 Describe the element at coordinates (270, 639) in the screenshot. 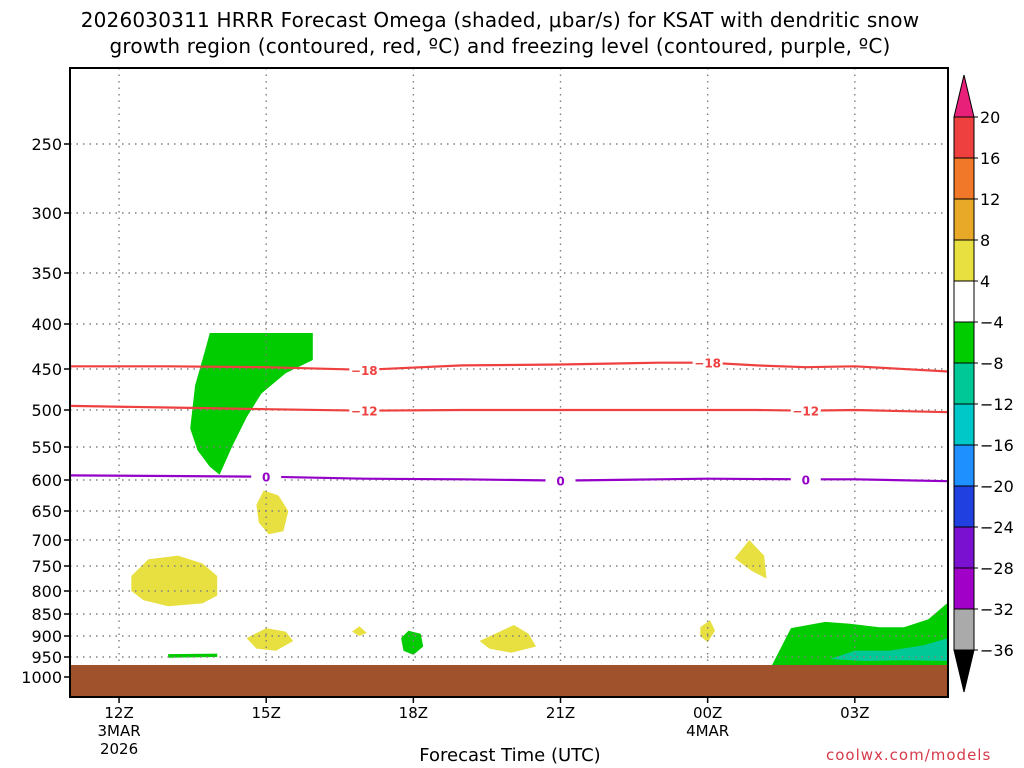

I see `omega-yellow-15z-low` at that location.